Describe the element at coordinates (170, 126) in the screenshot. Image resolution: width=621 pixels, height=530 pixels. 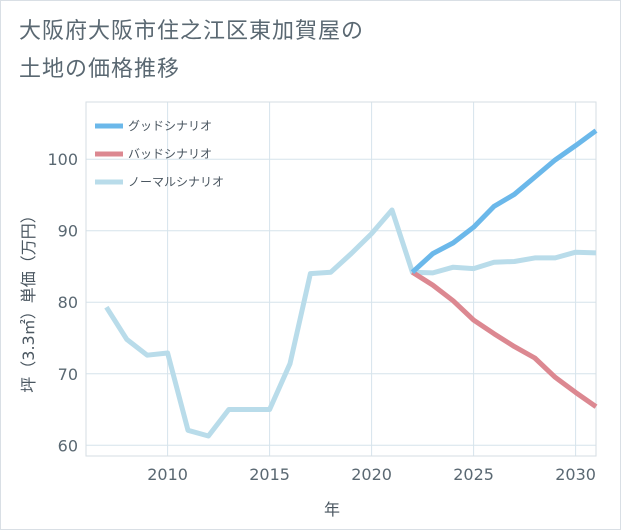
I see `legend-label: グッドシナリオ` at that location.